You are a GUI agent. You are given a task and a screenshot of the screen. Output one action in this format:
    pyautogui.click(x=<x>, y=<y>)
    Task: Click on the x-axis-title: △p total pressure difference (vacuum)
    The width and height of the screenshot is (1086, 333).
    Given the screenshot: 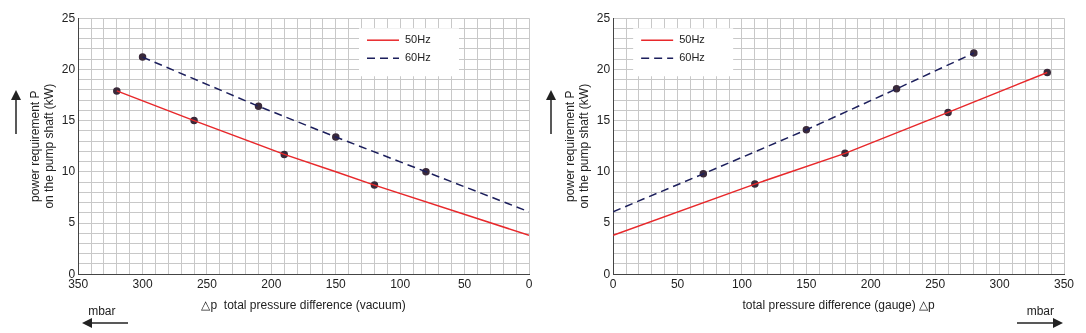 What is the action you would take?
    pyautogui.click(x=303, y=305)
    